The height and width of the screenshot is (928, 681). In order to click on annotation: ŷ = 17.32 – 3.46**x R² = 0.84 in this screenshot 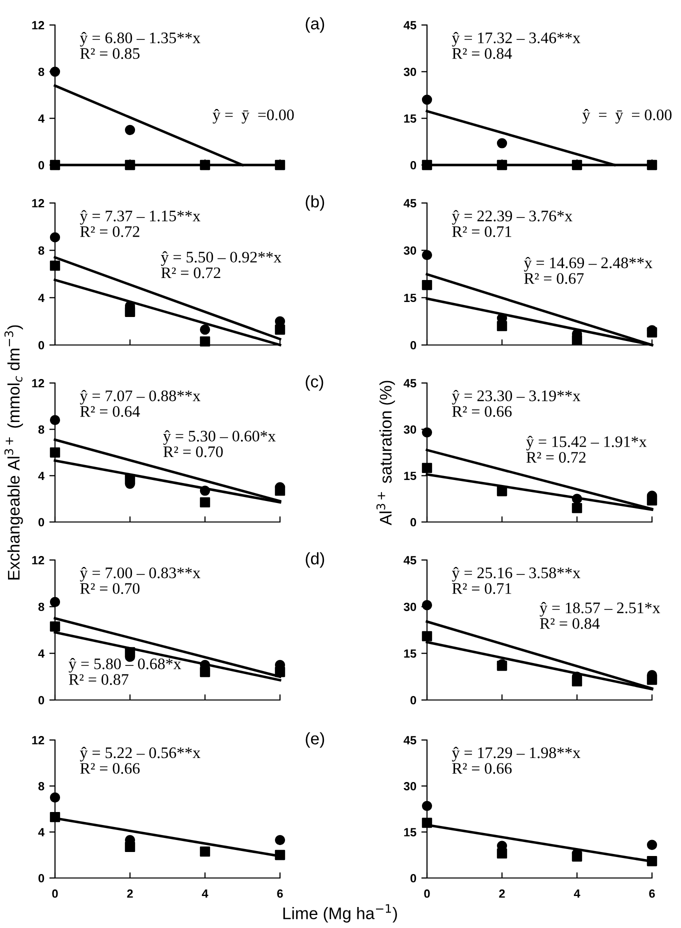, I will do `click(516, 45)`.